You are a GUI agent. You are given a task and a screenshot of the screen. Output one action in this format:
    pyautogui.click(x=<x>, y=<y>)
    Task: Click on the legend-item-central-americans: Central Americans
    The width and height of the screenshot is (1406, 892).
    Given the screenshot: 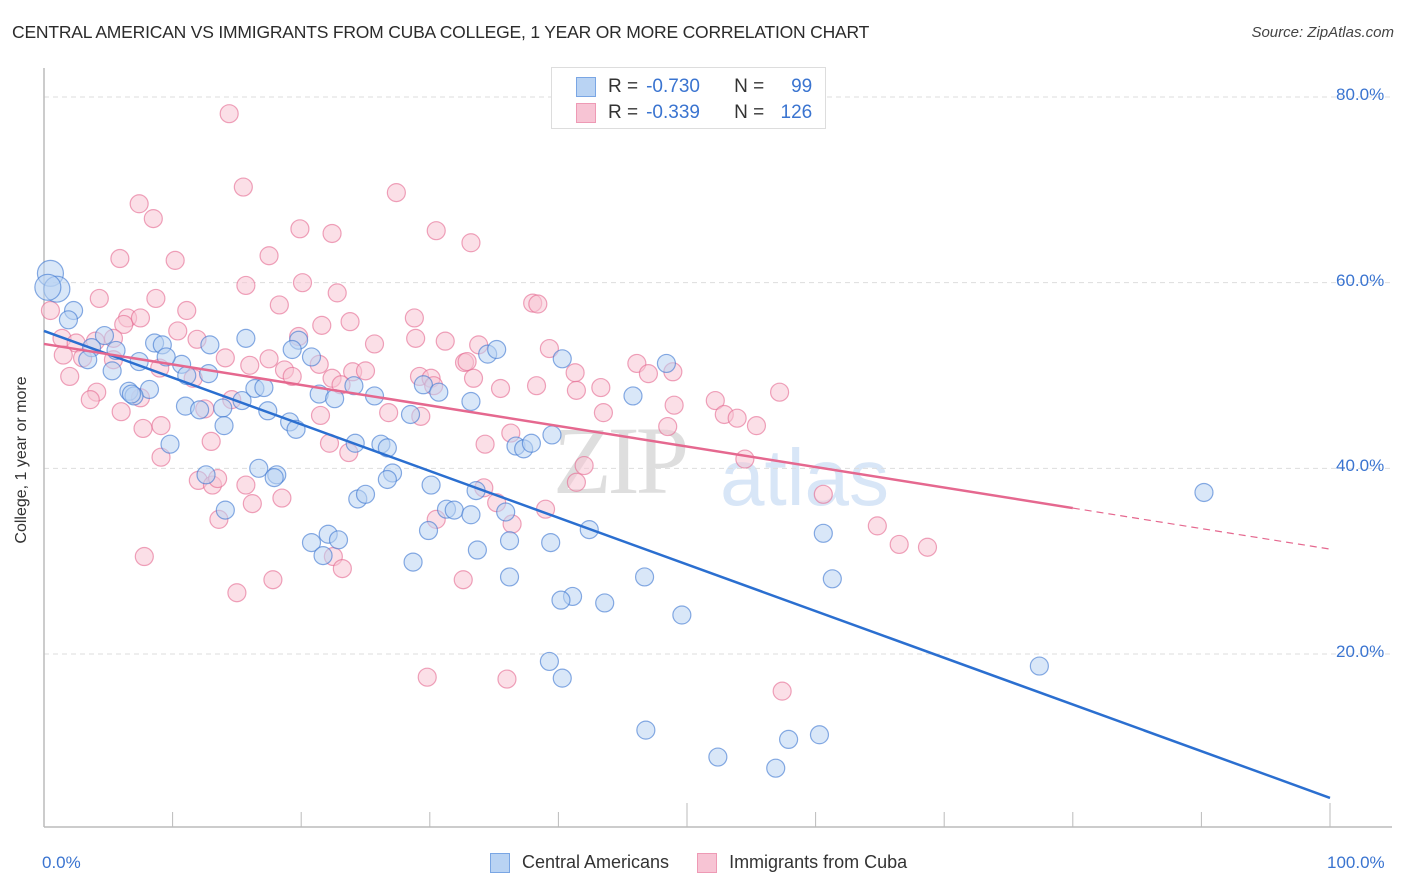 What is the action you would take?
    pyautogui.click(x=579, y=862)
    